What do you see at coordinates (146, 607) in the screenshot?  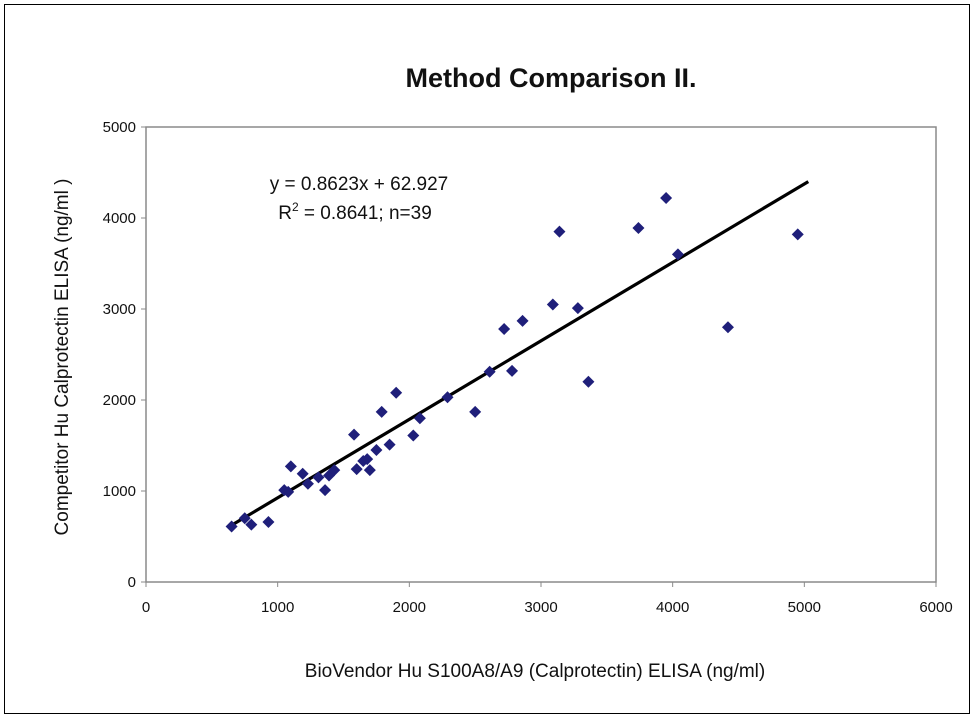 I see `x-tick-label: 0` at bounding box center [146, 607].